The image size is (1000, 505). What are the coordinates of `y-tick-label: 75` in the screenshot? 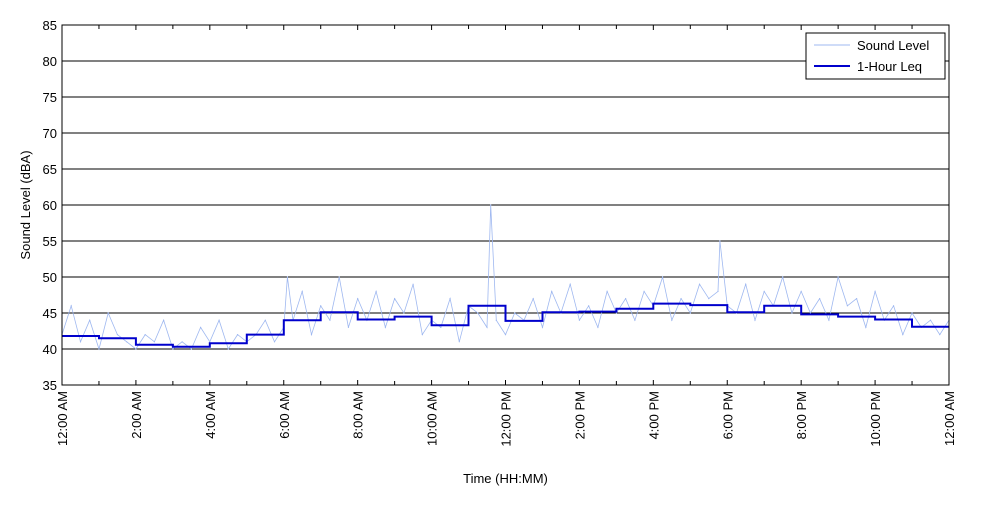 It's located at (50, 97).